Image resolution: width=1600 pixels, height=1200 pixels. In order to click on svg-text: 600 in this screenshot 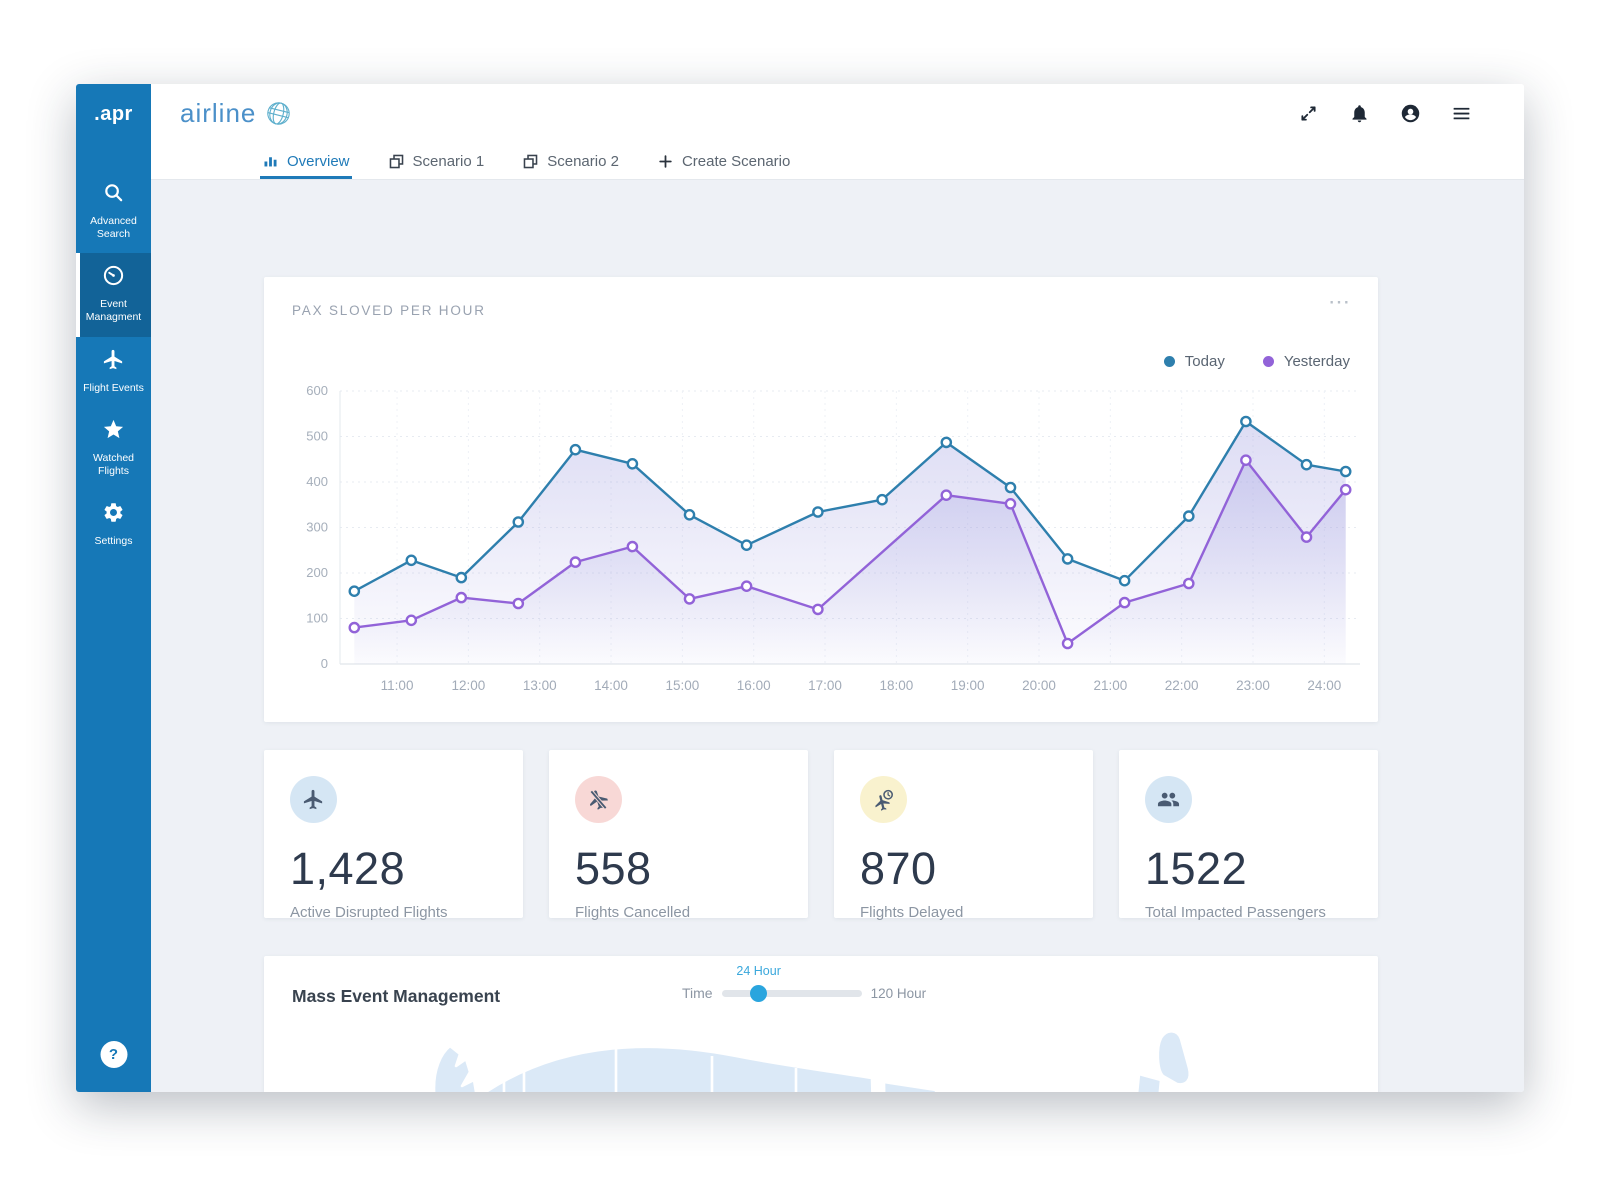, I will do `click(317, 390)`.